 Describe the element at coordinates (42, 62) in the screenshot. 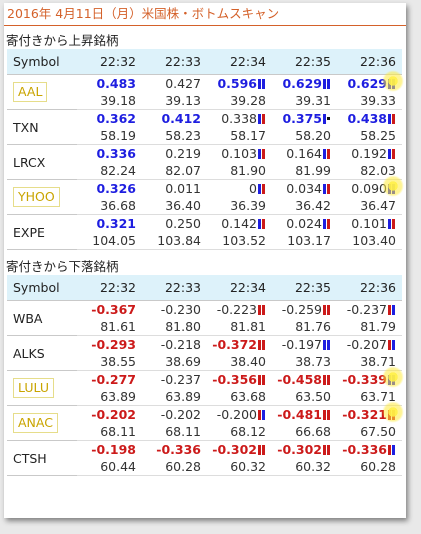

I see `column-header-symbol: Symbol` at that location.